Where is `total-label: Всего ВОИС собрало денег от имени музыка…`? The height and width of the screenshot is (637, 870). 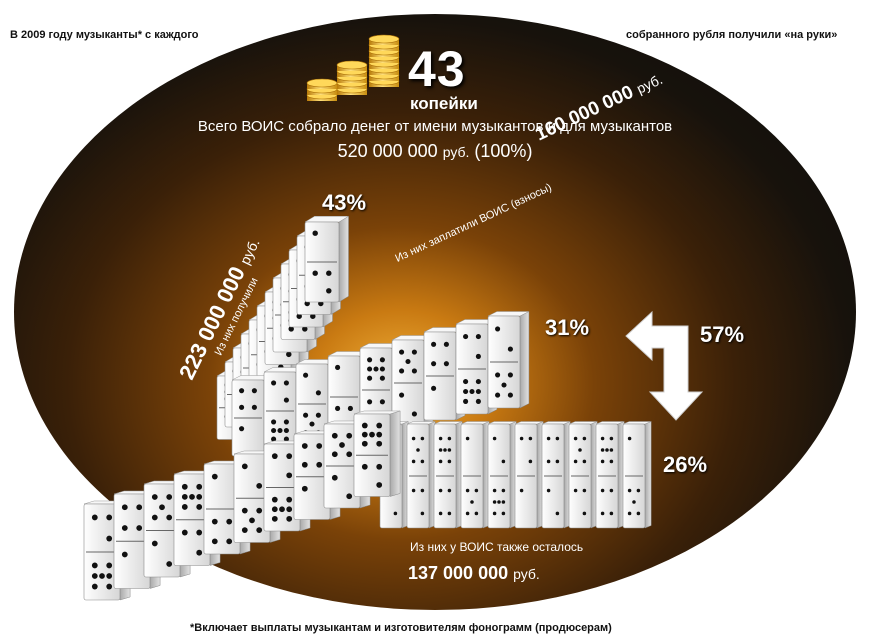 total-label: Всего ВОИС собрало денег от имени музыка… is located at coordinates (435, 126).